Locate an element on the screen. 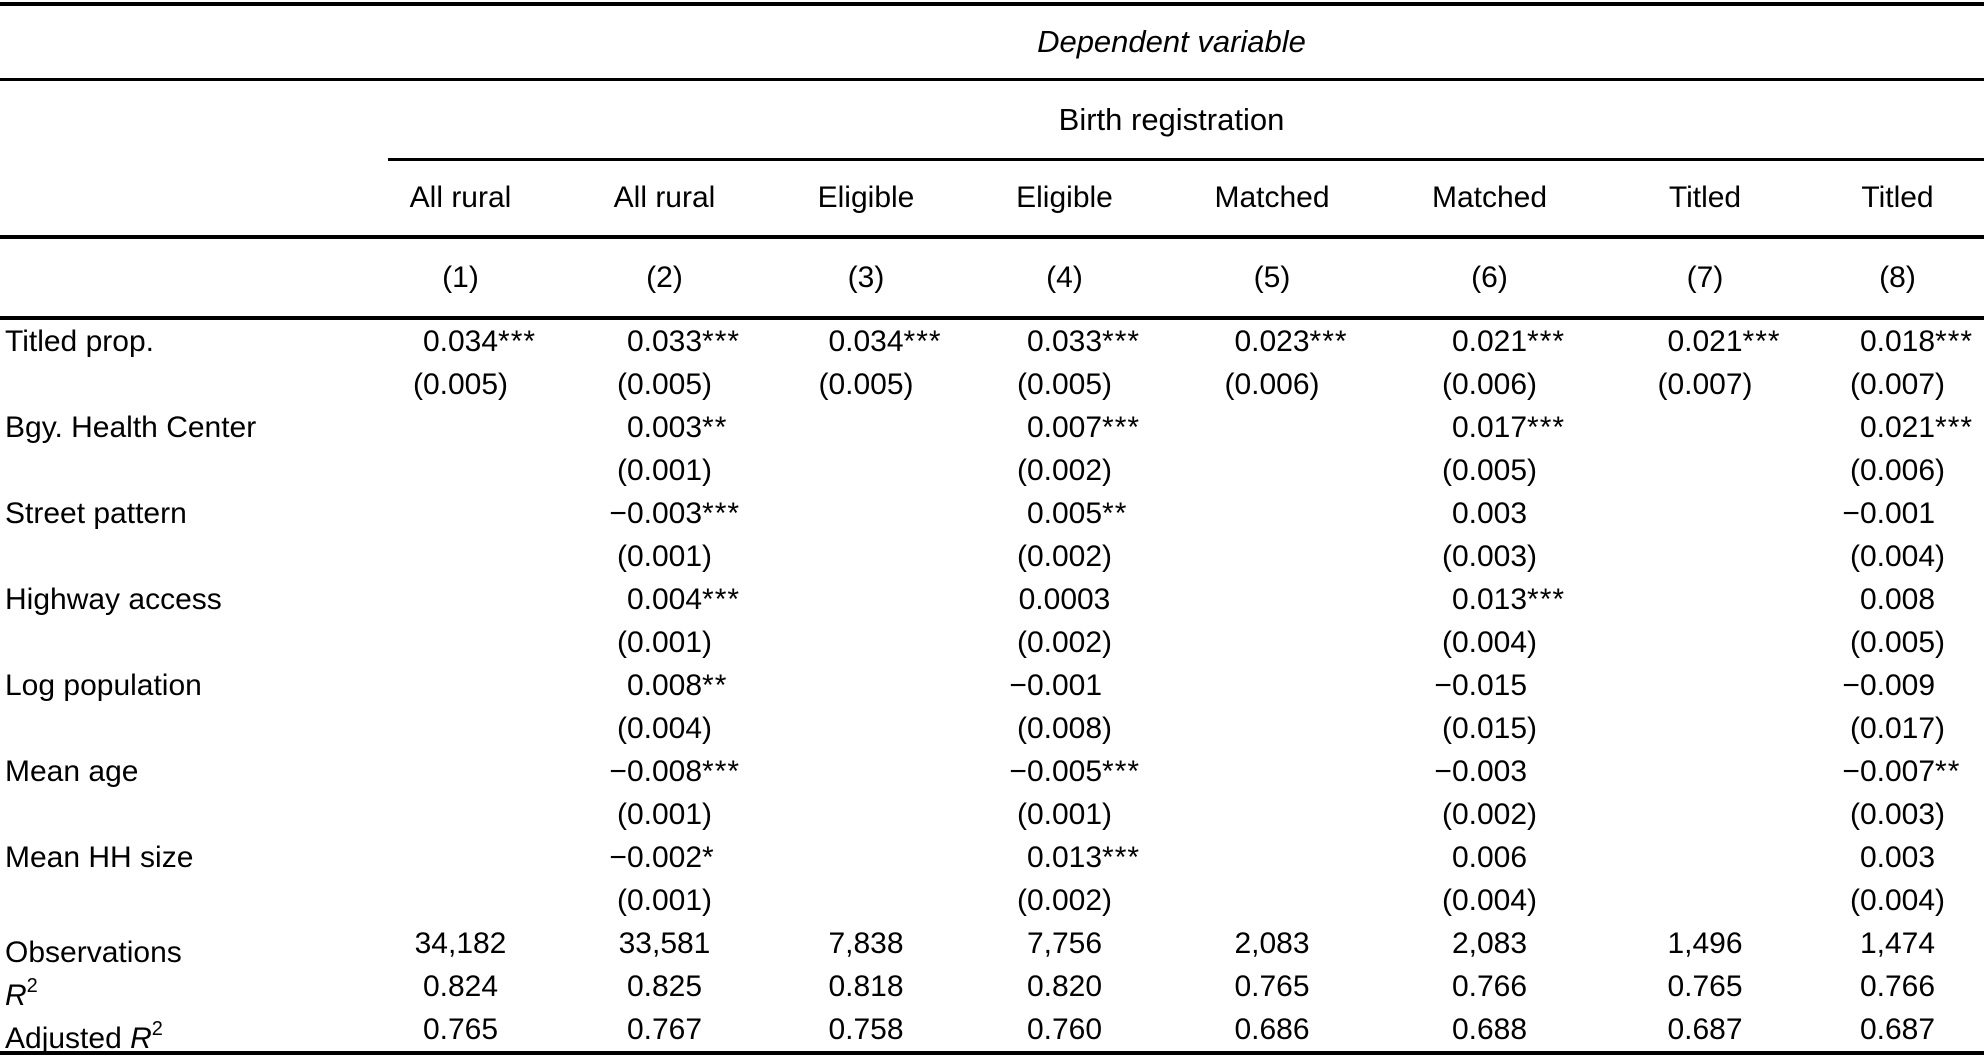  column-label: All rural is located at coordinates (664, 197).